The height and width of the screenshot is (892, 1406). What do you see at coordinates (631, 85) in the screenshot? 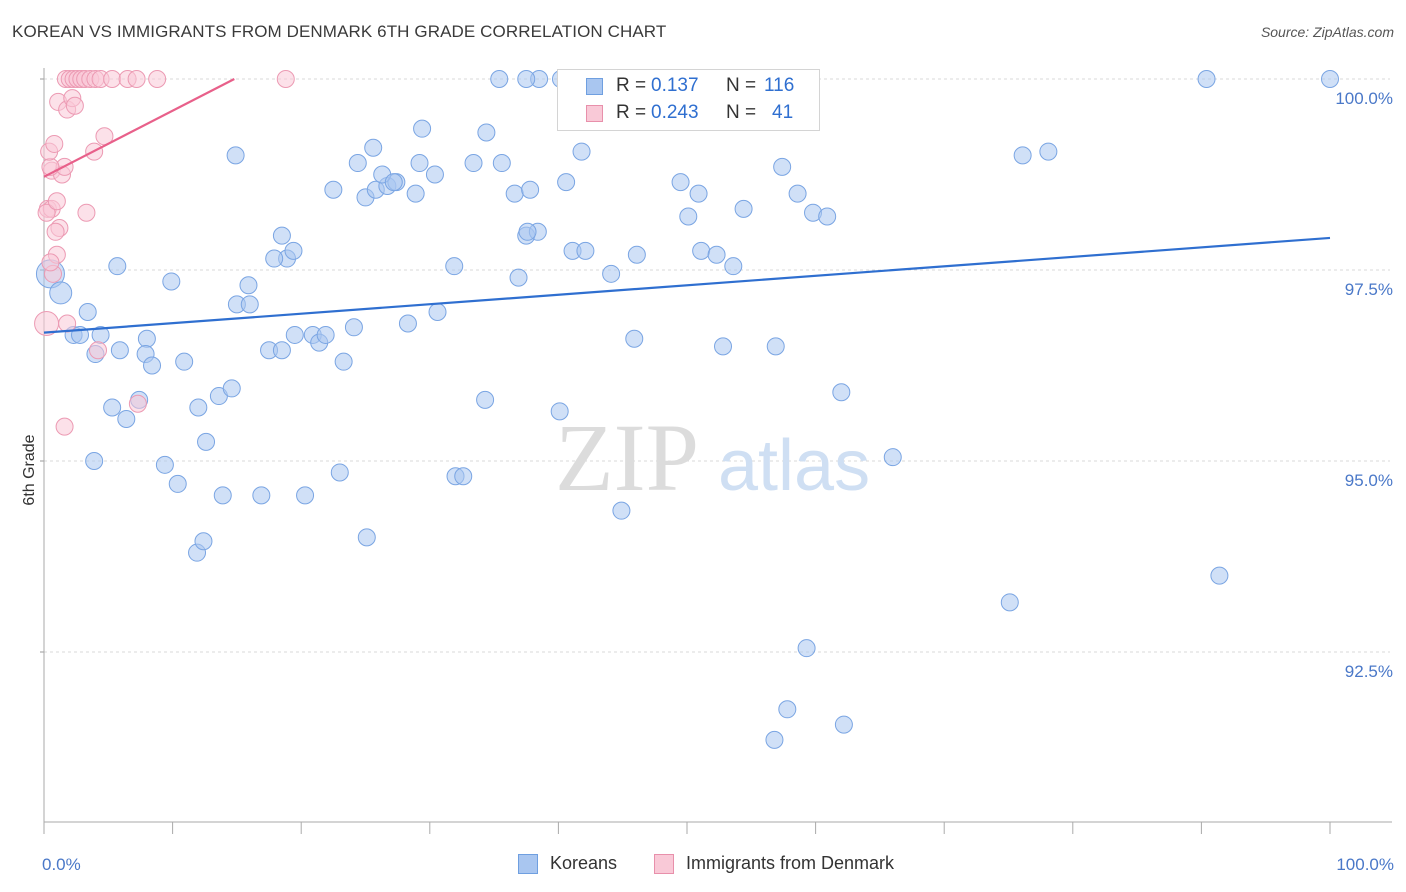
I see `legend-r-label: R =` at bounding box center [631, 85].